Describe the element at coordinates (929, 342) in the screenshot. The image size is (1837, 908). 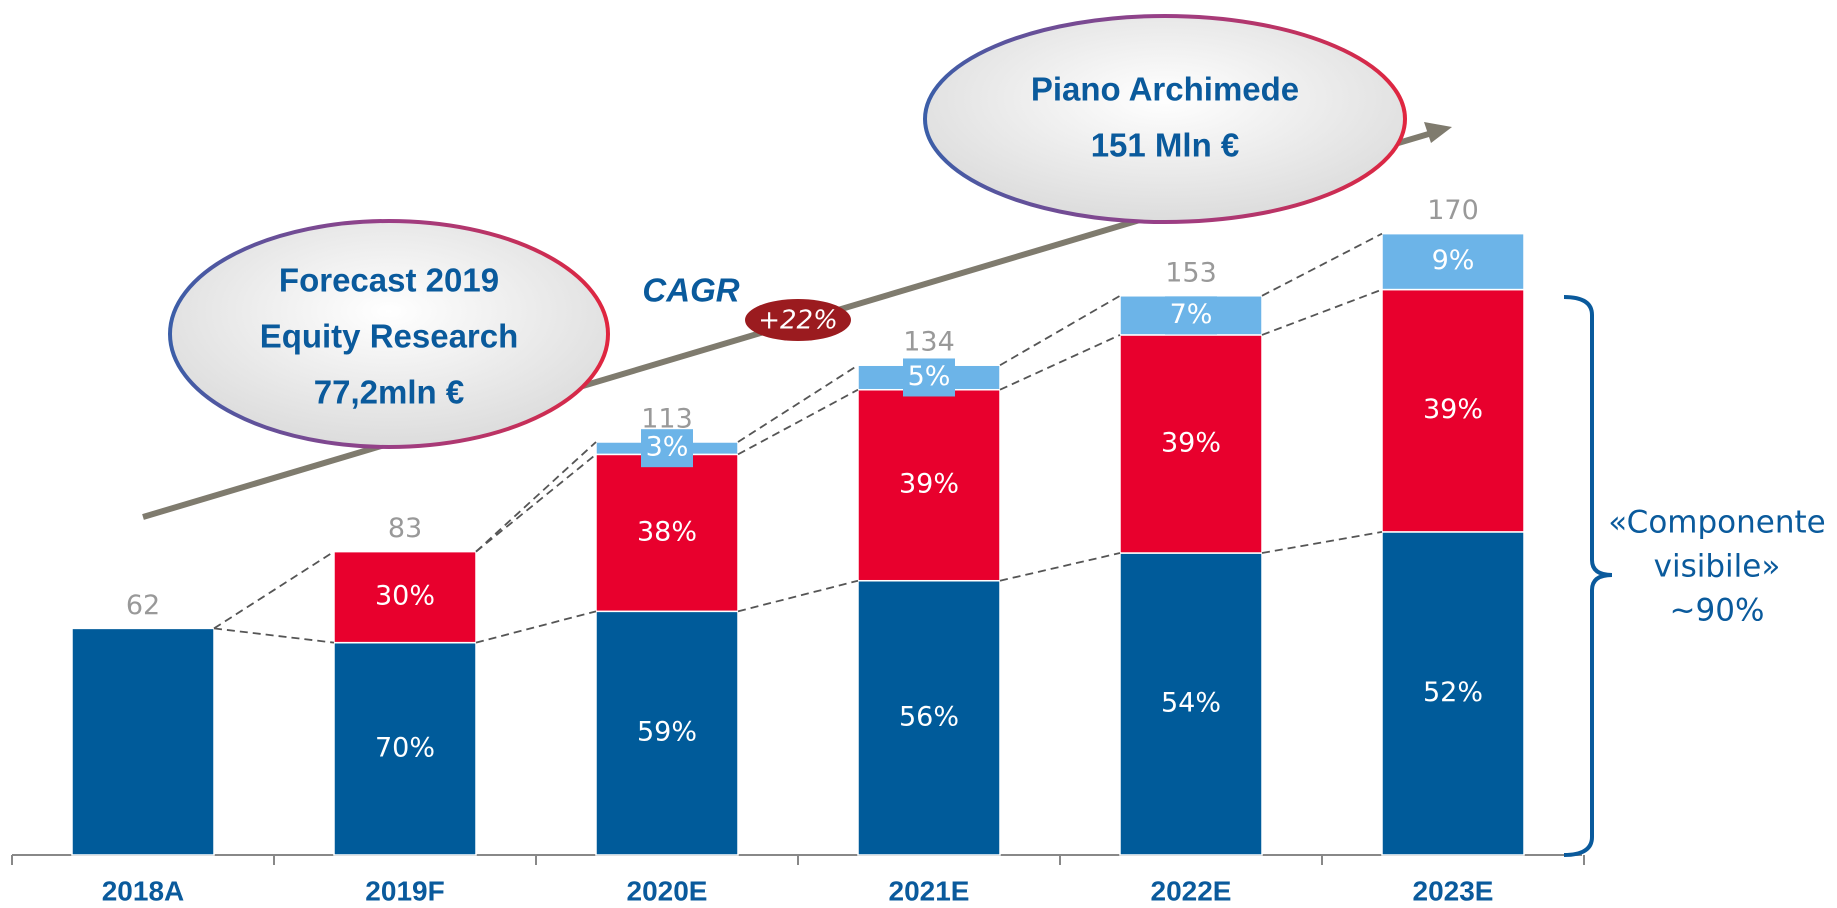
I see `total-label: 134` at that location.